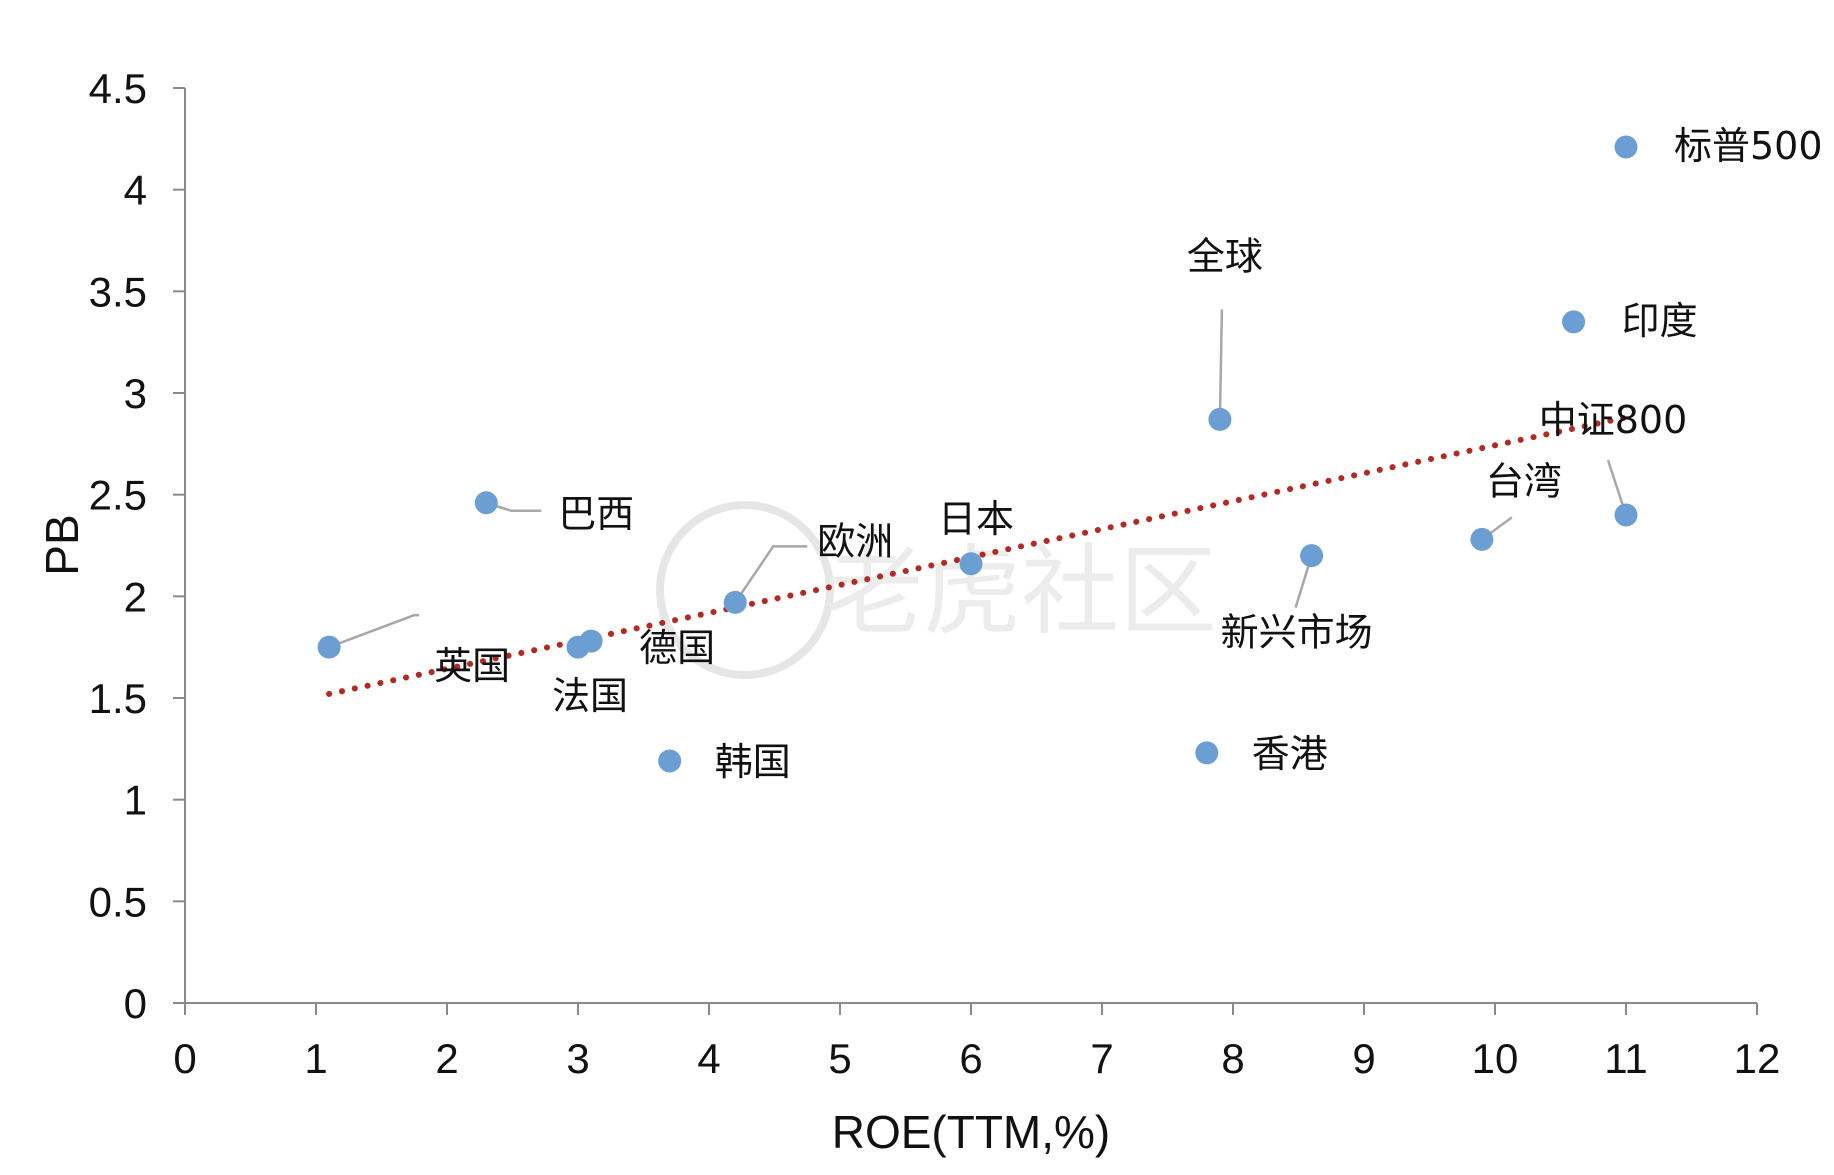 Image resolution: width=1834 pixels, height=1175 pixels. Describe the element at coordinates (971, 1132) in the screenshot. I see `x-axis-title: ROE(TTM,%)` at that location.